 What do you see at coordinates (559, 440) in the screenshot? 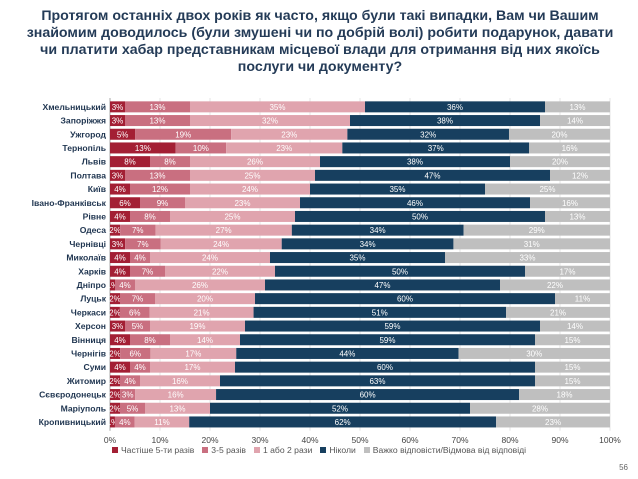
I see `x-tick-label: 90%` at bounding box center [559, 440].